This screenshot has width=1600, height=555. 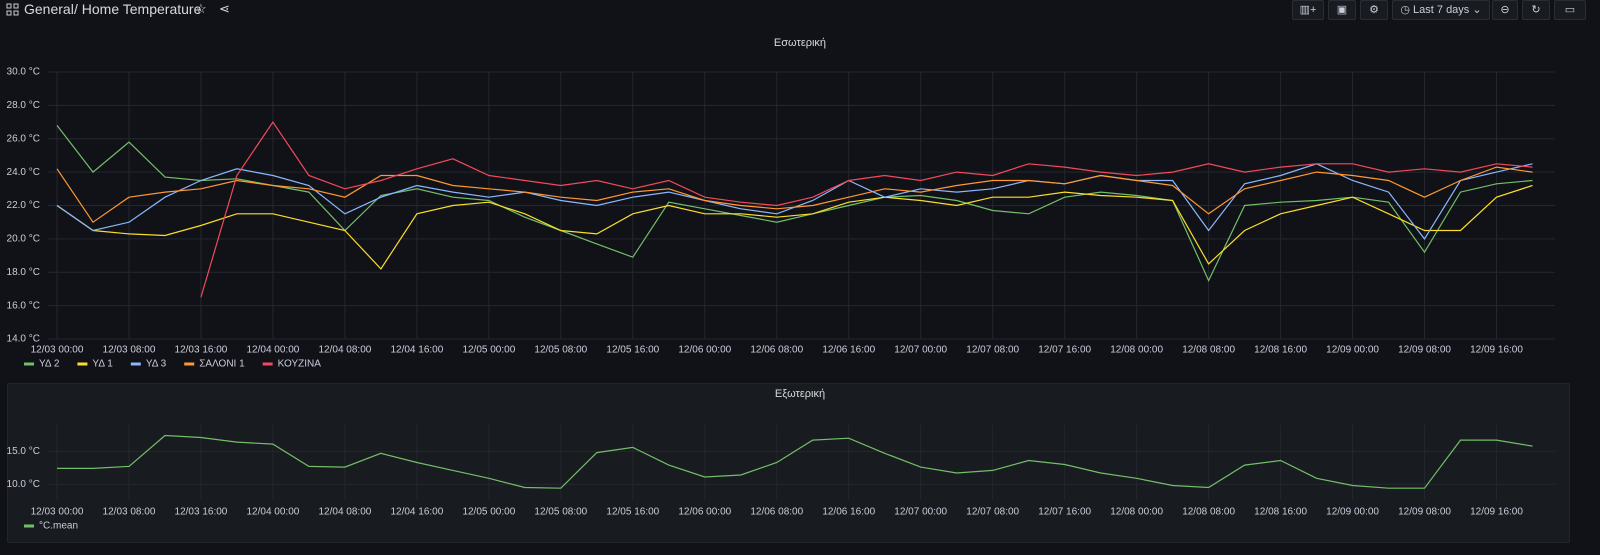 What do you see at coordinates (23, 484) in the screenshot?
I see `y-tick-label: 10.0 °C` at bounding box center [23, 484].